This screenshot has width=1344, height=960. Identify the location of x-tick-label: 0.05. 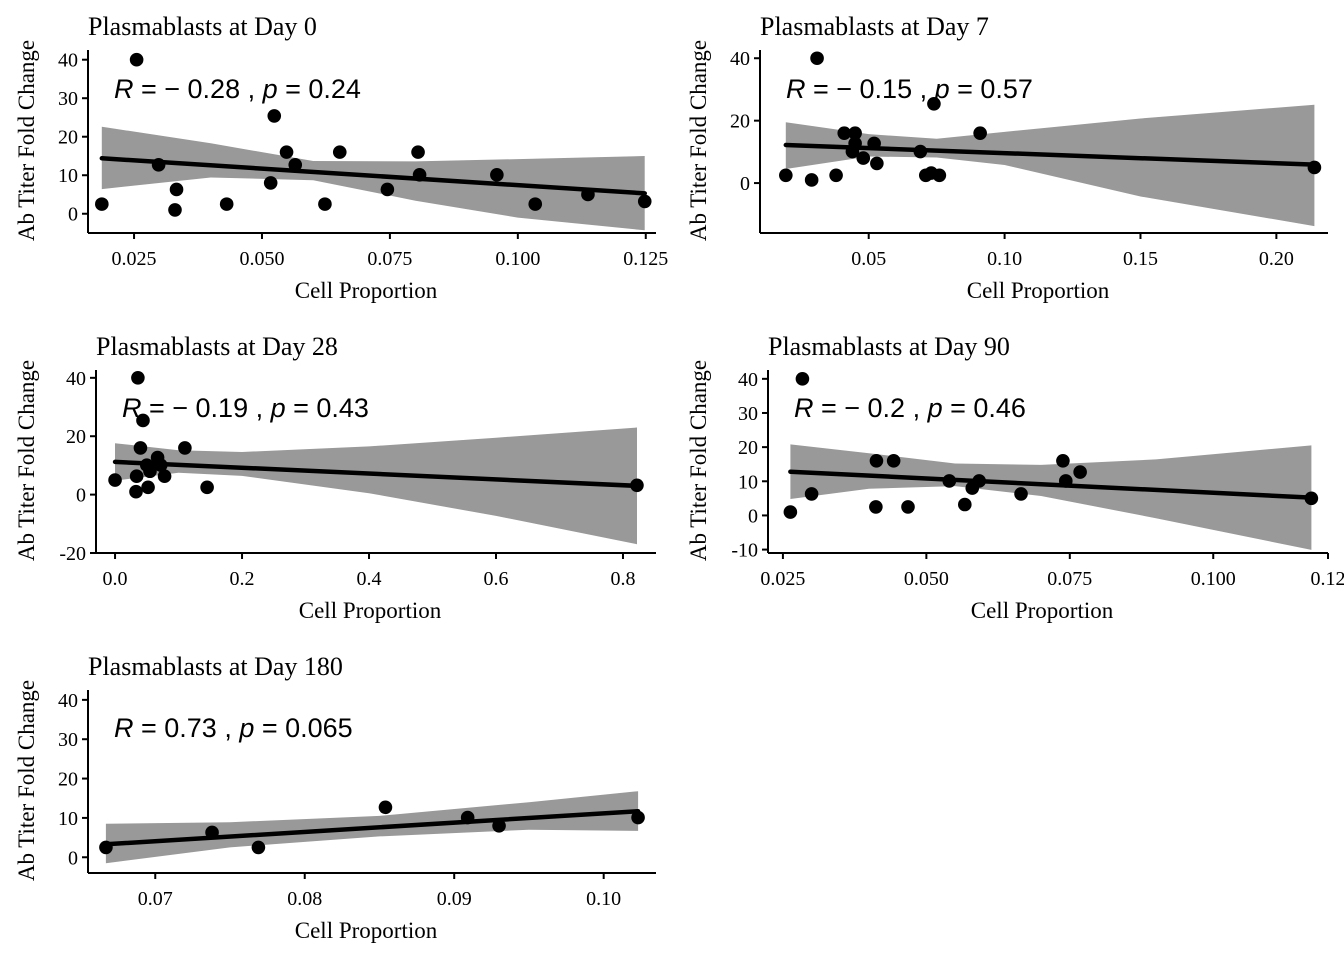
(868, 259).